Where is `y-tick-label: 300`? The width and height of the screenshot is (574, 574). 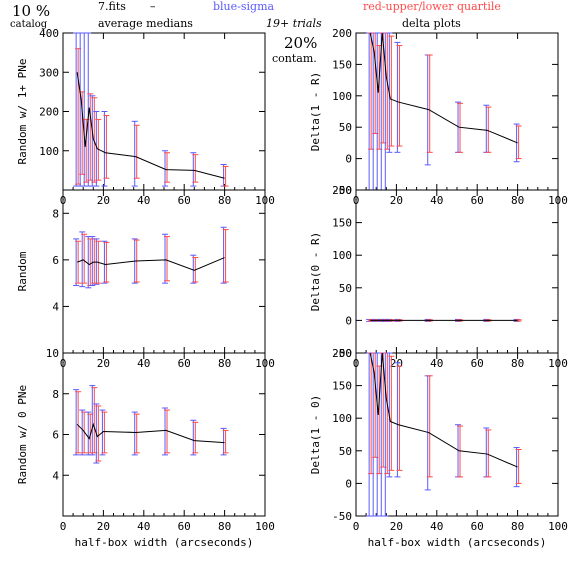 y-tick-label: 300 is located at coordinates (49, 72).